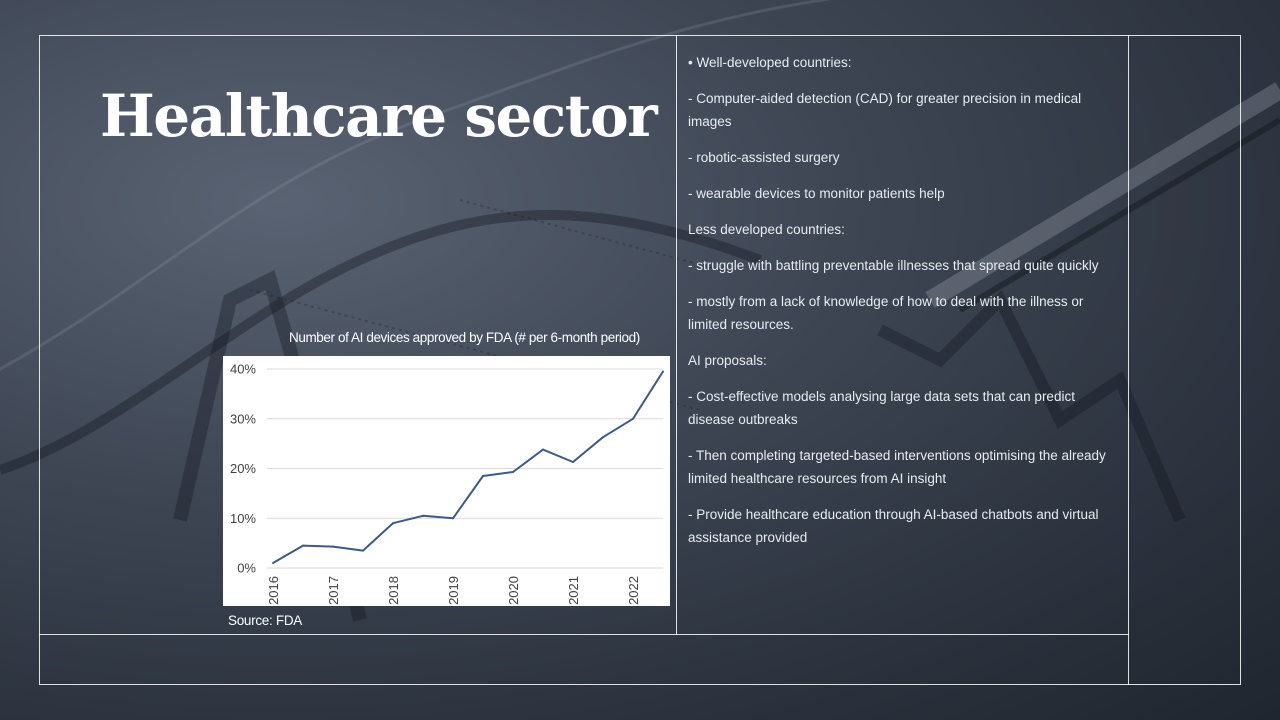 The width and height of the screenshot is (1280, 720). I want to click on x-tick-label: 2016, so click(273, 590).